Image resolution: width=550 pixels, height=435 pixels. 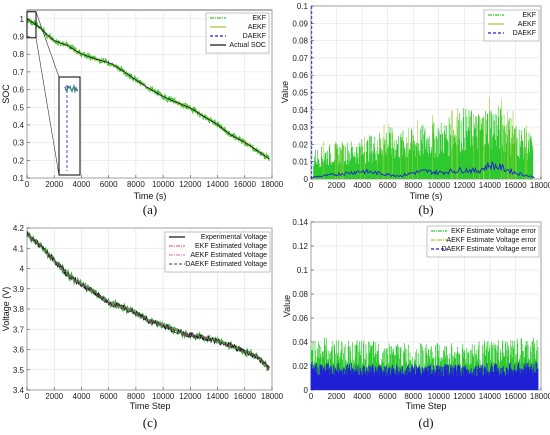 I want to click on y-tick-label: 0.2, so click(x=19, y=160).